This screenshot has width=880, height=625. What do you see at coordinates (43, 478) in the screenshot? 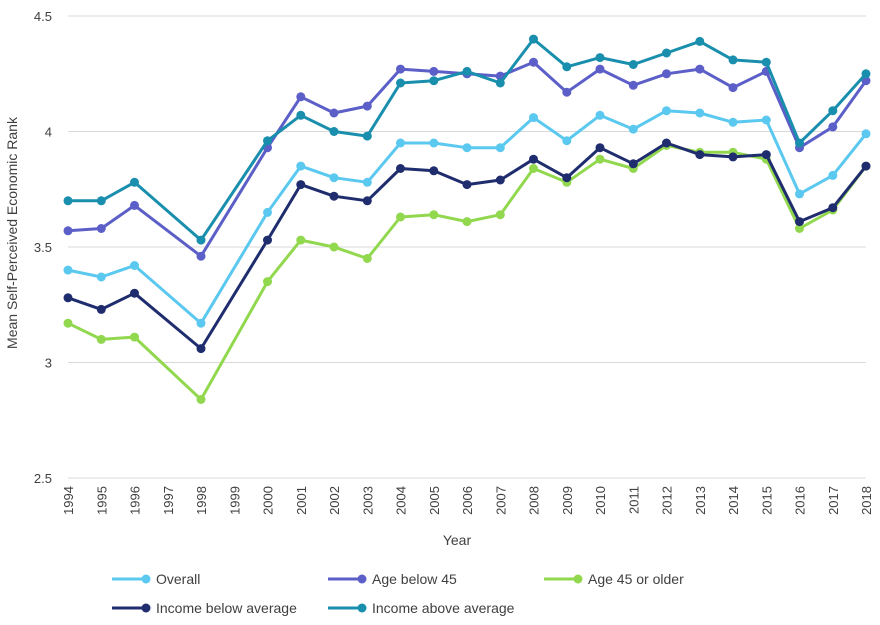
I see `y-tick-label: 2.5` at bounding box center [43, 478].